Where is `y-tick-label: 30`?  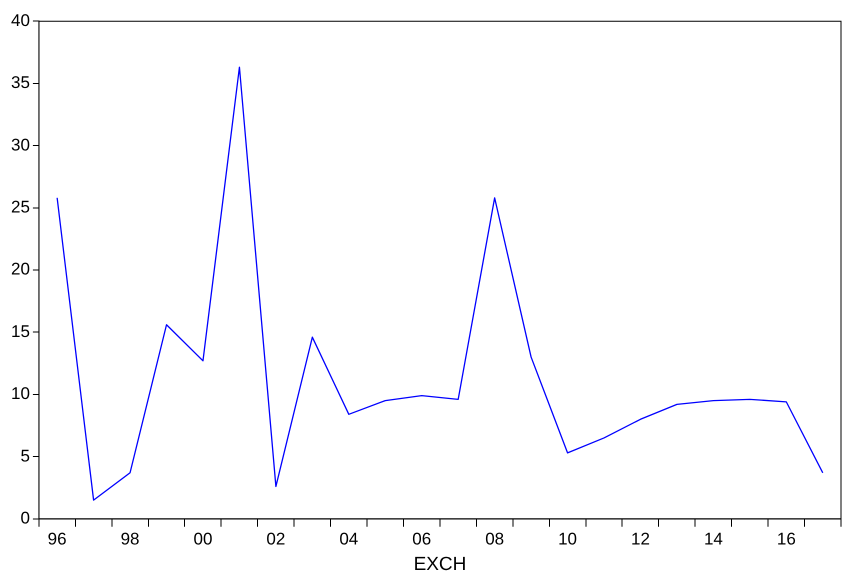
y-tick-label: 30 is located at coordinates (20, 144).